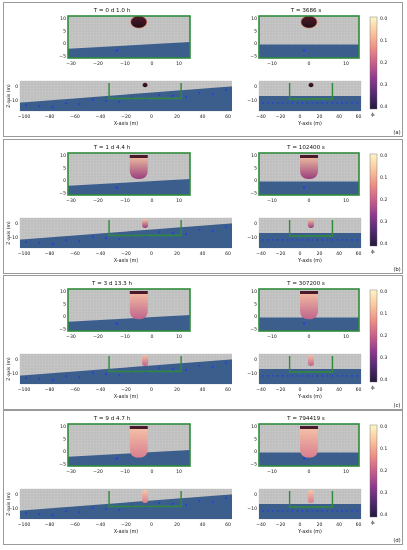 This screenshot has width=407, height=550. What do you see at coordinates (300, 525) in the screenshot?
I see `main-right-xtick: 0` at bounding box center [300, 525].